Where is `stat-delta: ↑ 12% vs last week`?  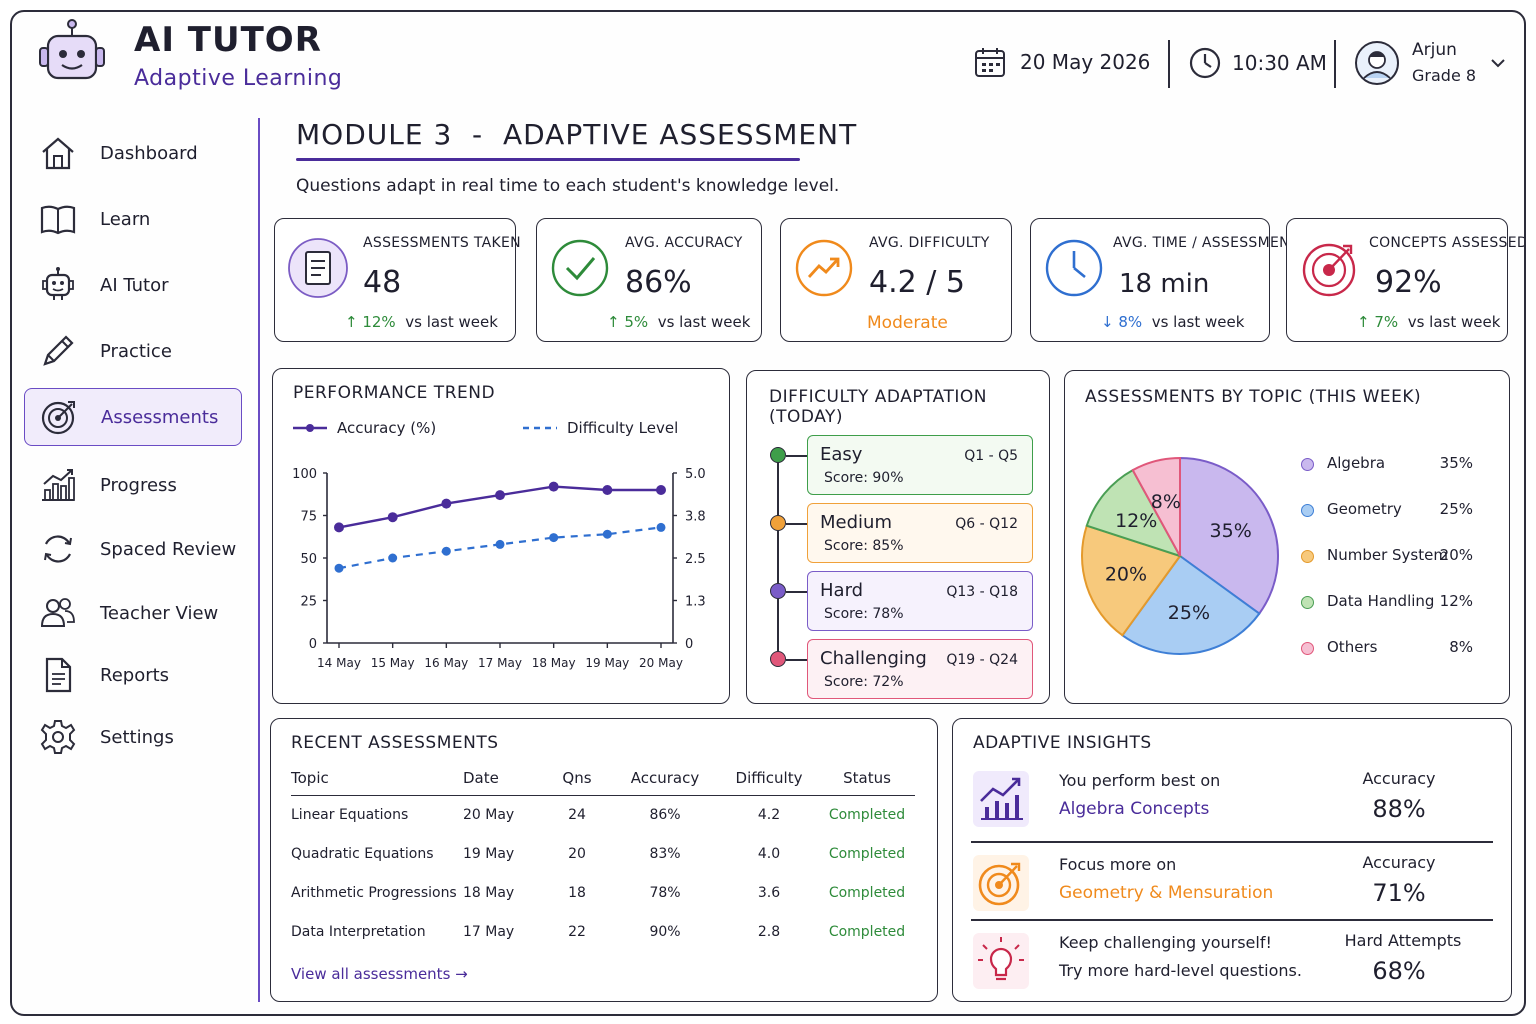
stat-delta: ↑ 12% vs last week is located at coordinates (421, 322).